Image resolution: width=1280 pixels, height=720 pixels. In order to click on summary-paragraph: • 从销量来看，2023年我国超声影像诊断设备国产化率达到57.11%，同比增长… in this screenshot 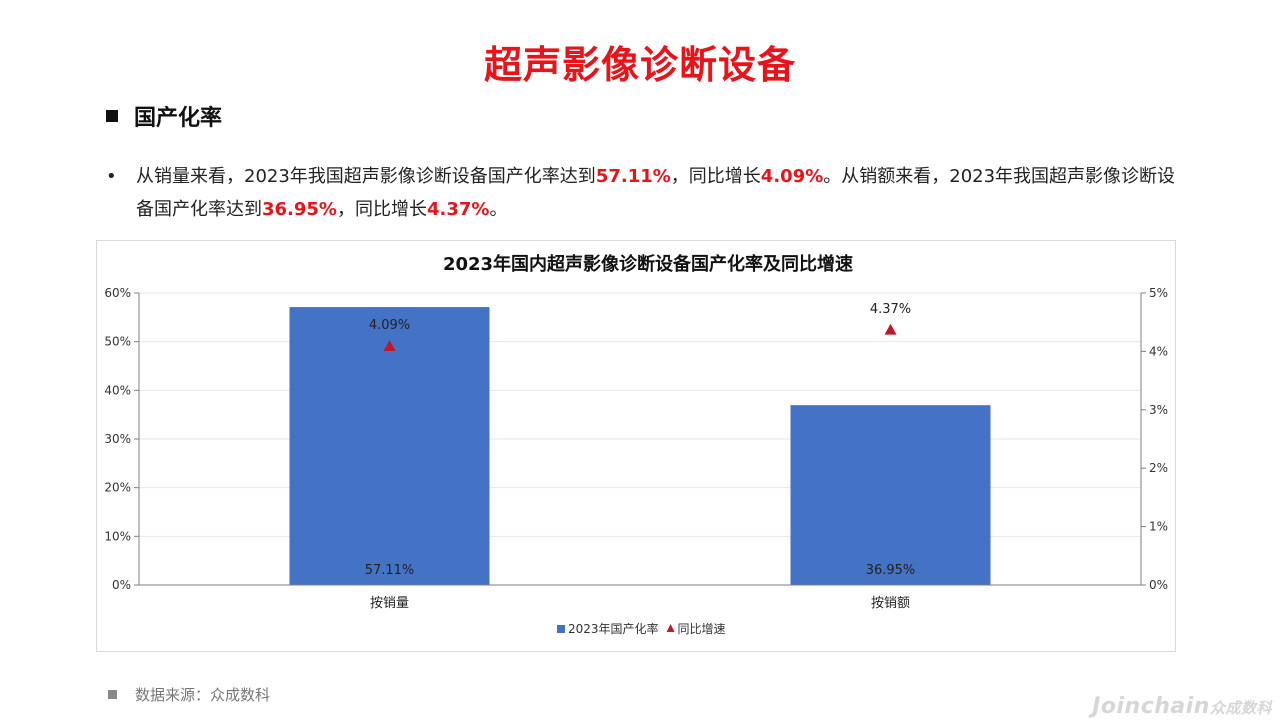, I will do `click(641, 193)`.